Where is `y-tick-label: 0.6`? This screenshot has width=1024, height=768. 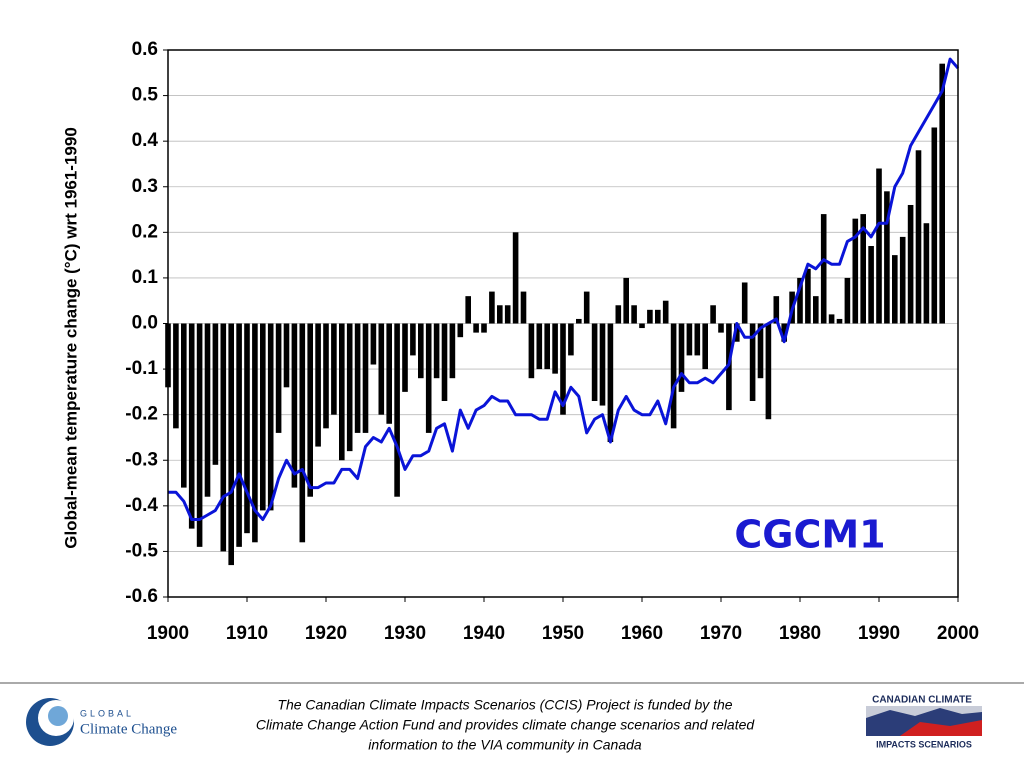
y-tick-label: 0.6 is located at coordinates (145, 49).